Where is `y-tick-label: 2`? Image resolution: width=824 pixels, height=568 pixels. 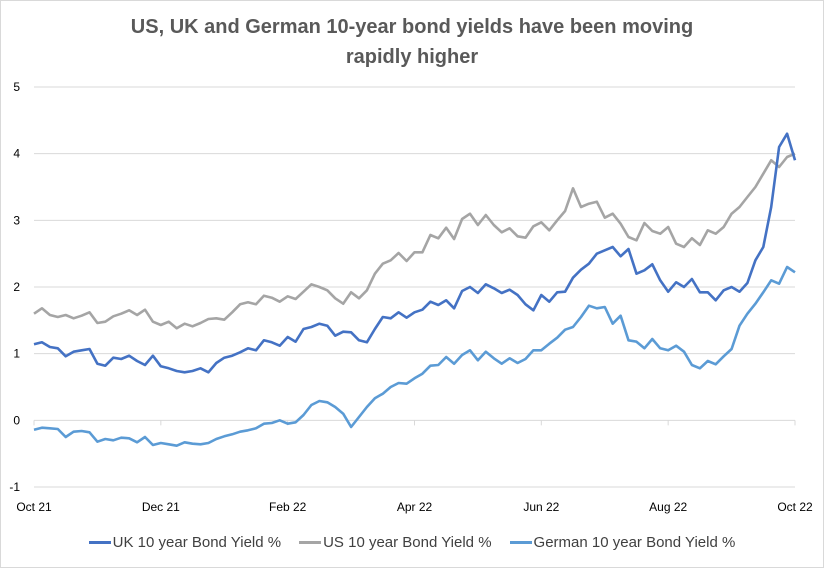
y-tick-label: 2 is located at coordinates (16, 287).